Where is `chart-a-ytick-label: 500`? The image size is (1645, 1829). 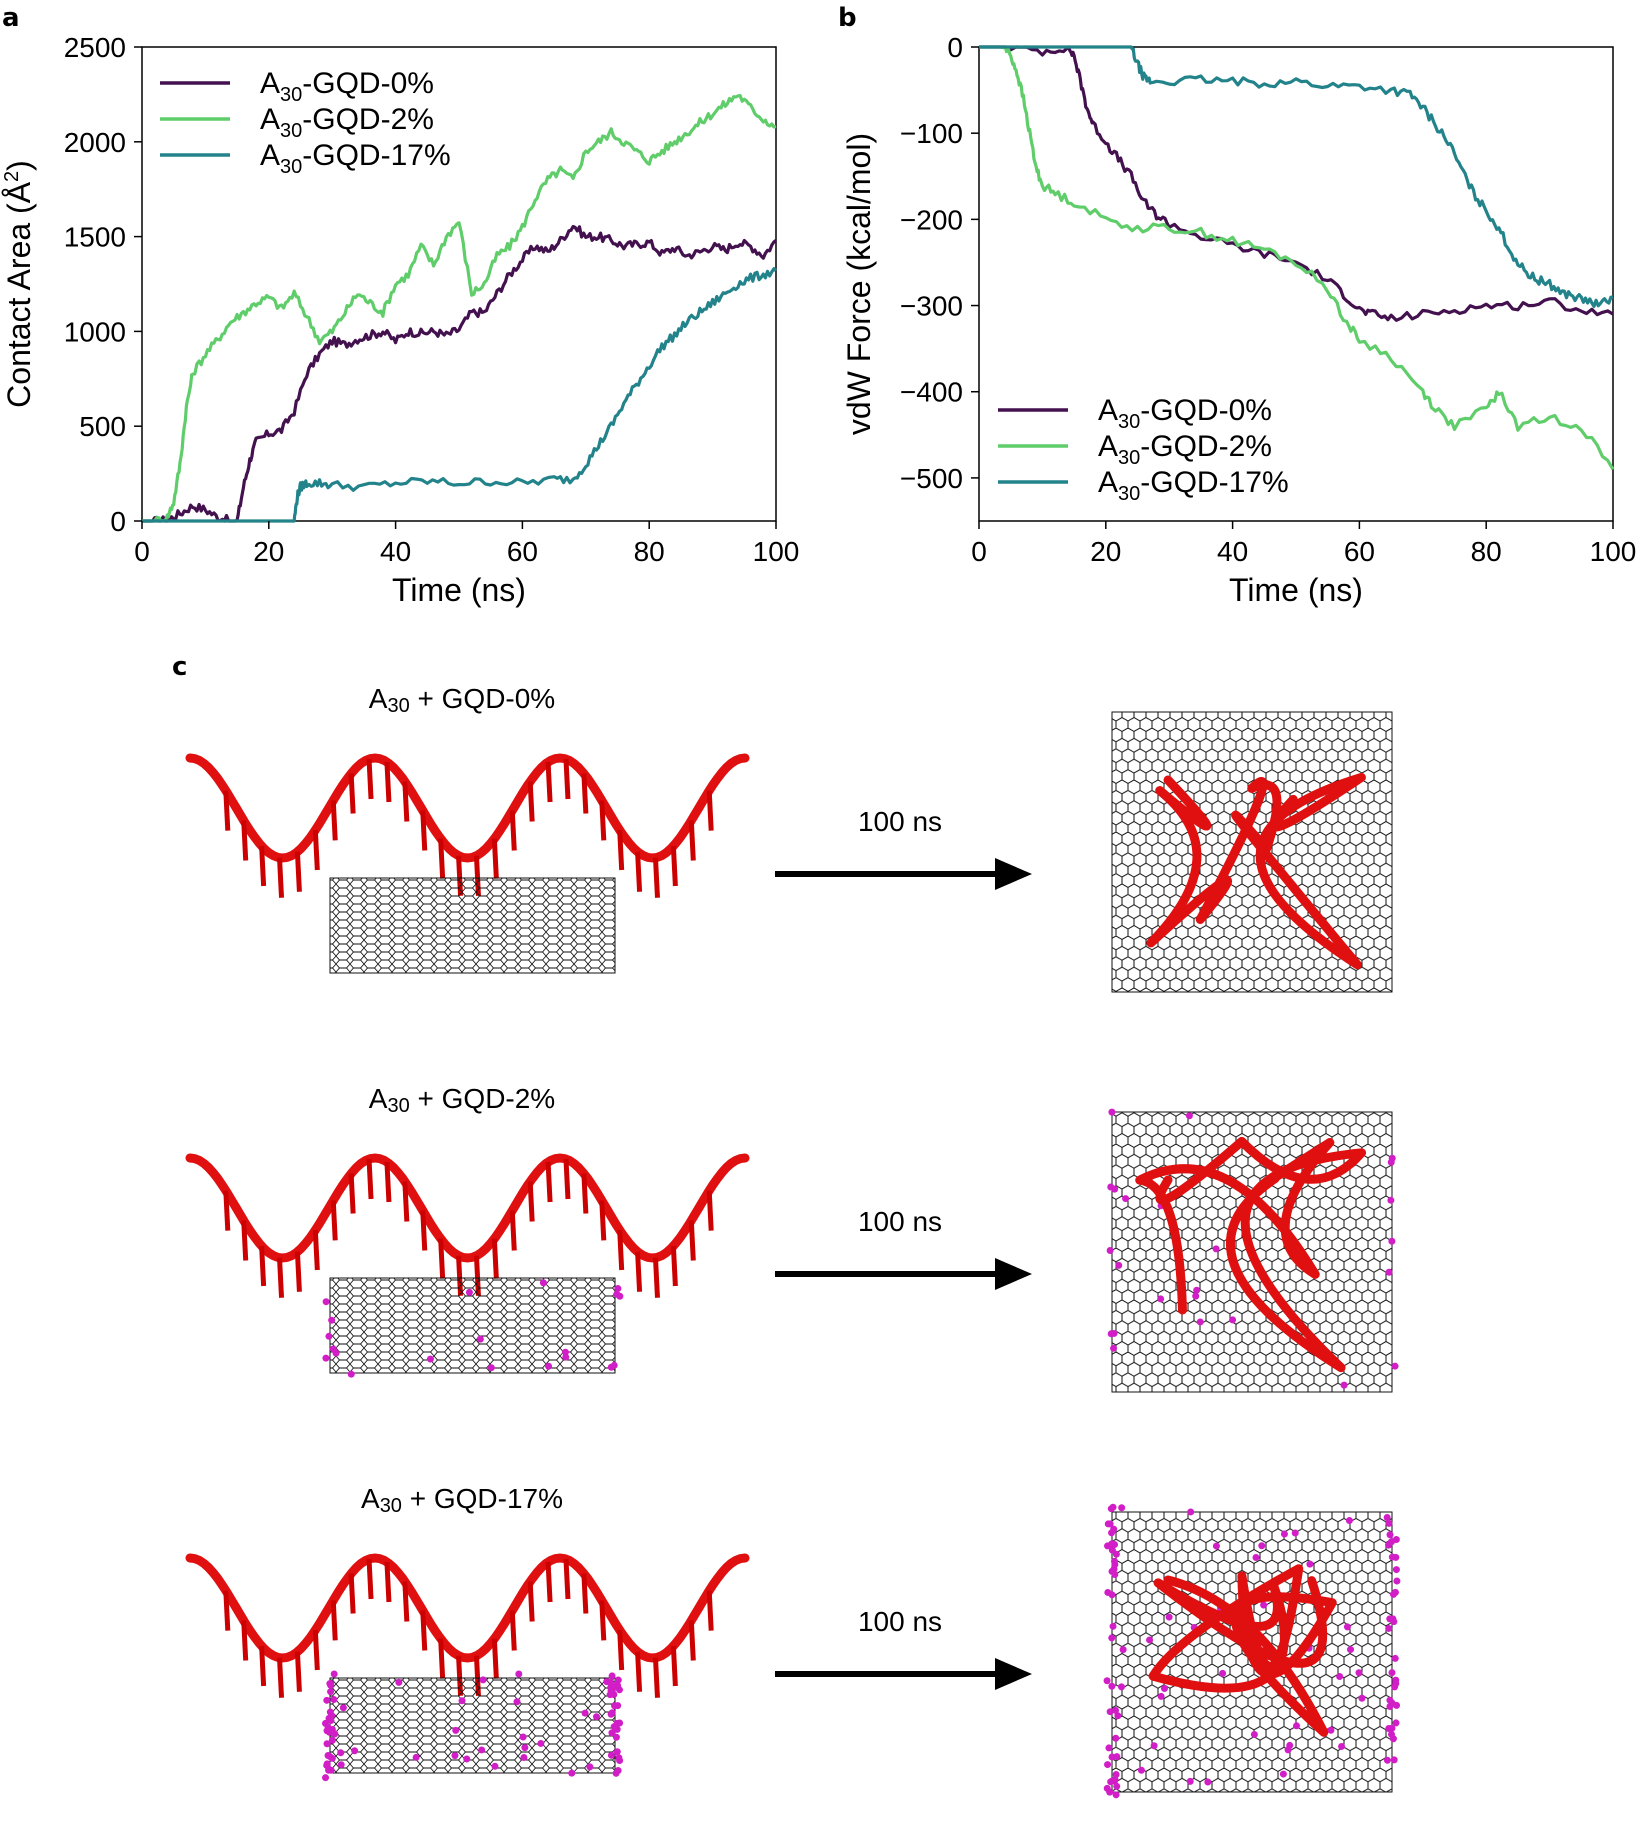 chart-a-ytick-label: 500 is located at coordinates (102, 426).